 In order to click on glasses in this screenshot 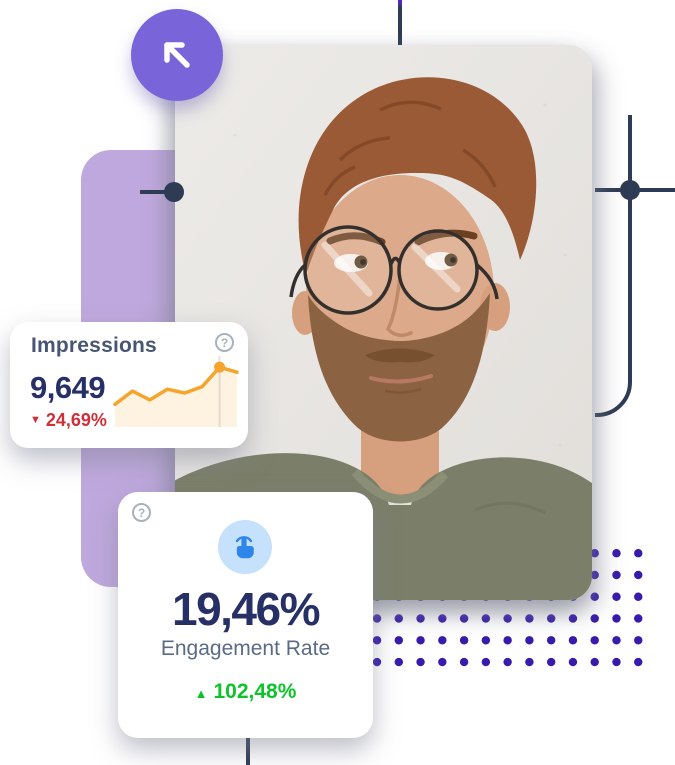, I will do `click(394, 270)`.